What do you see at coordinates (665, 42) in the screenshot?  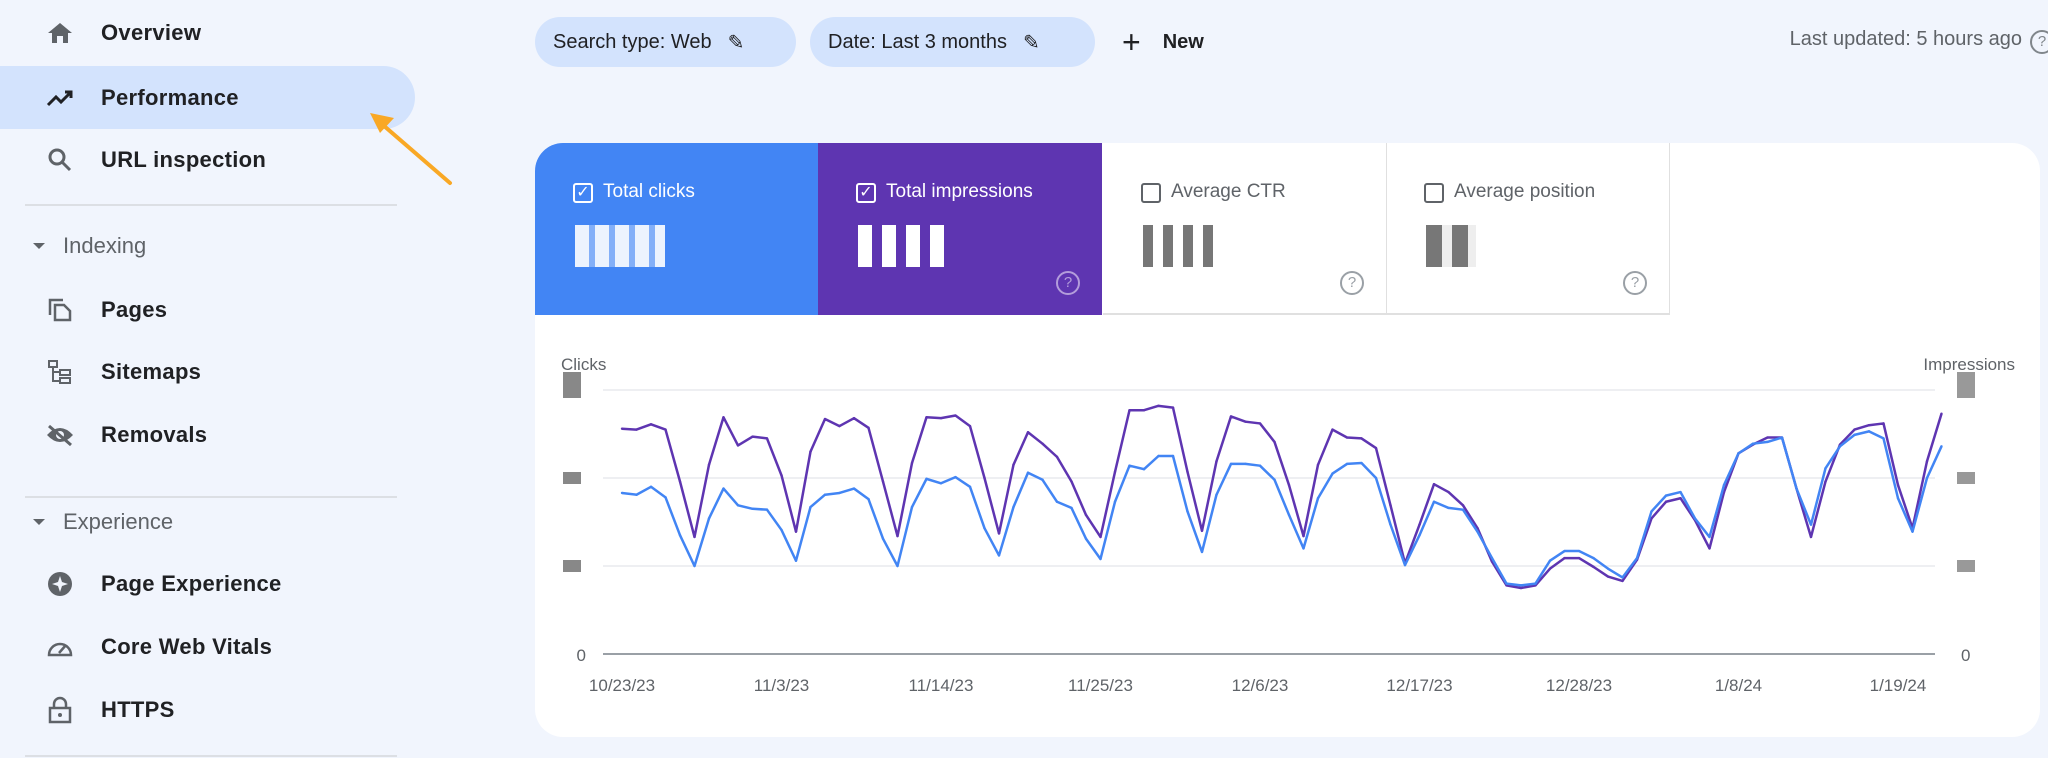 I see `search-type-filter-chip: Search type: Web ✎` at bounding box center [665, 42].